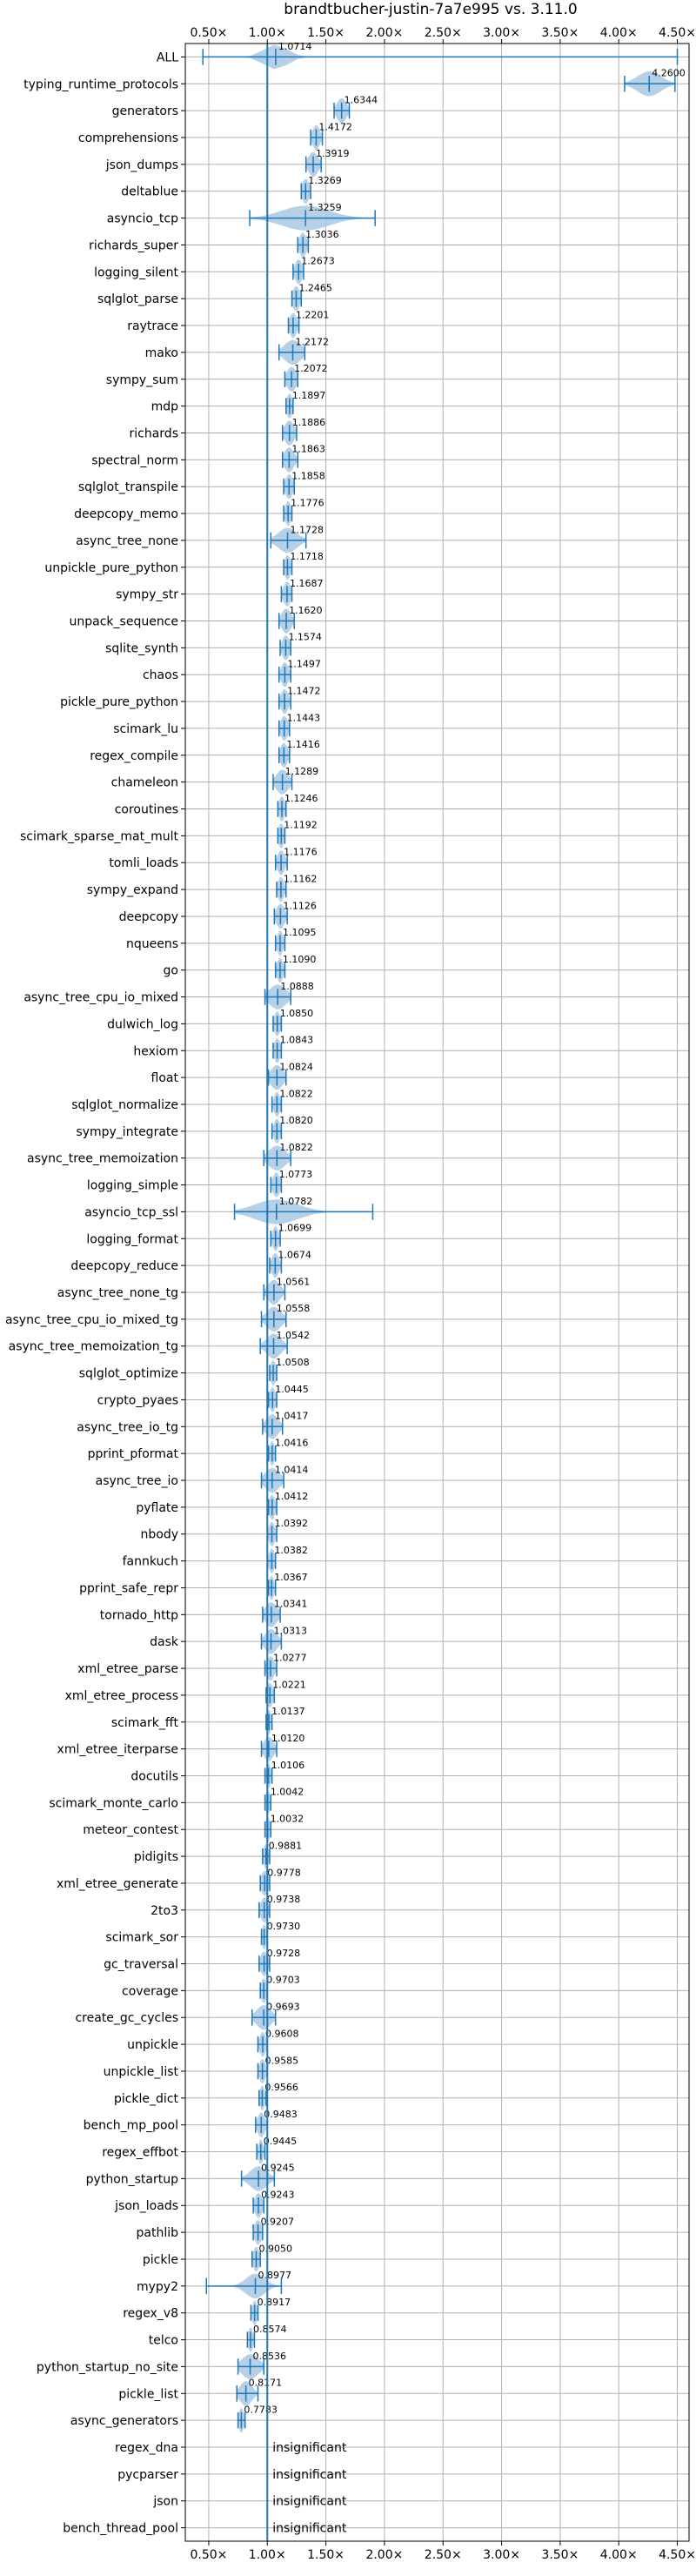  I want to click on benchmark-name: docutils, so click(154, 1776).